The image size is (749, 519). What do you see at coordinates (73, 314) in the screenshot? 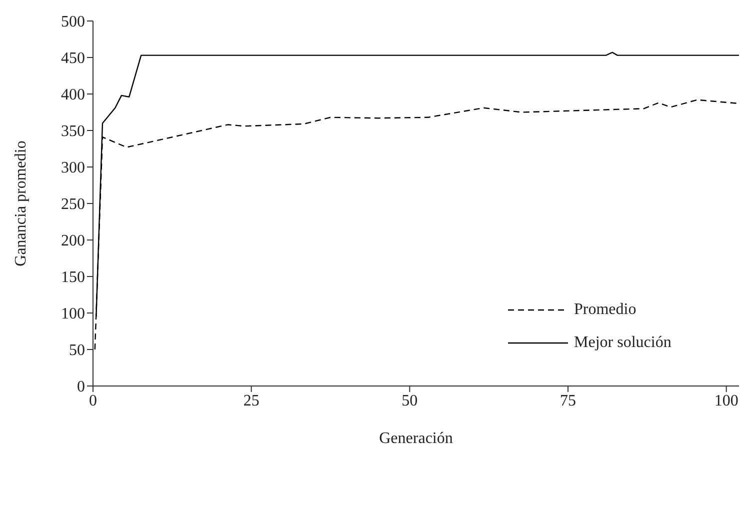
I see `y-tick-label: 100` at bounding box center [73, 314].